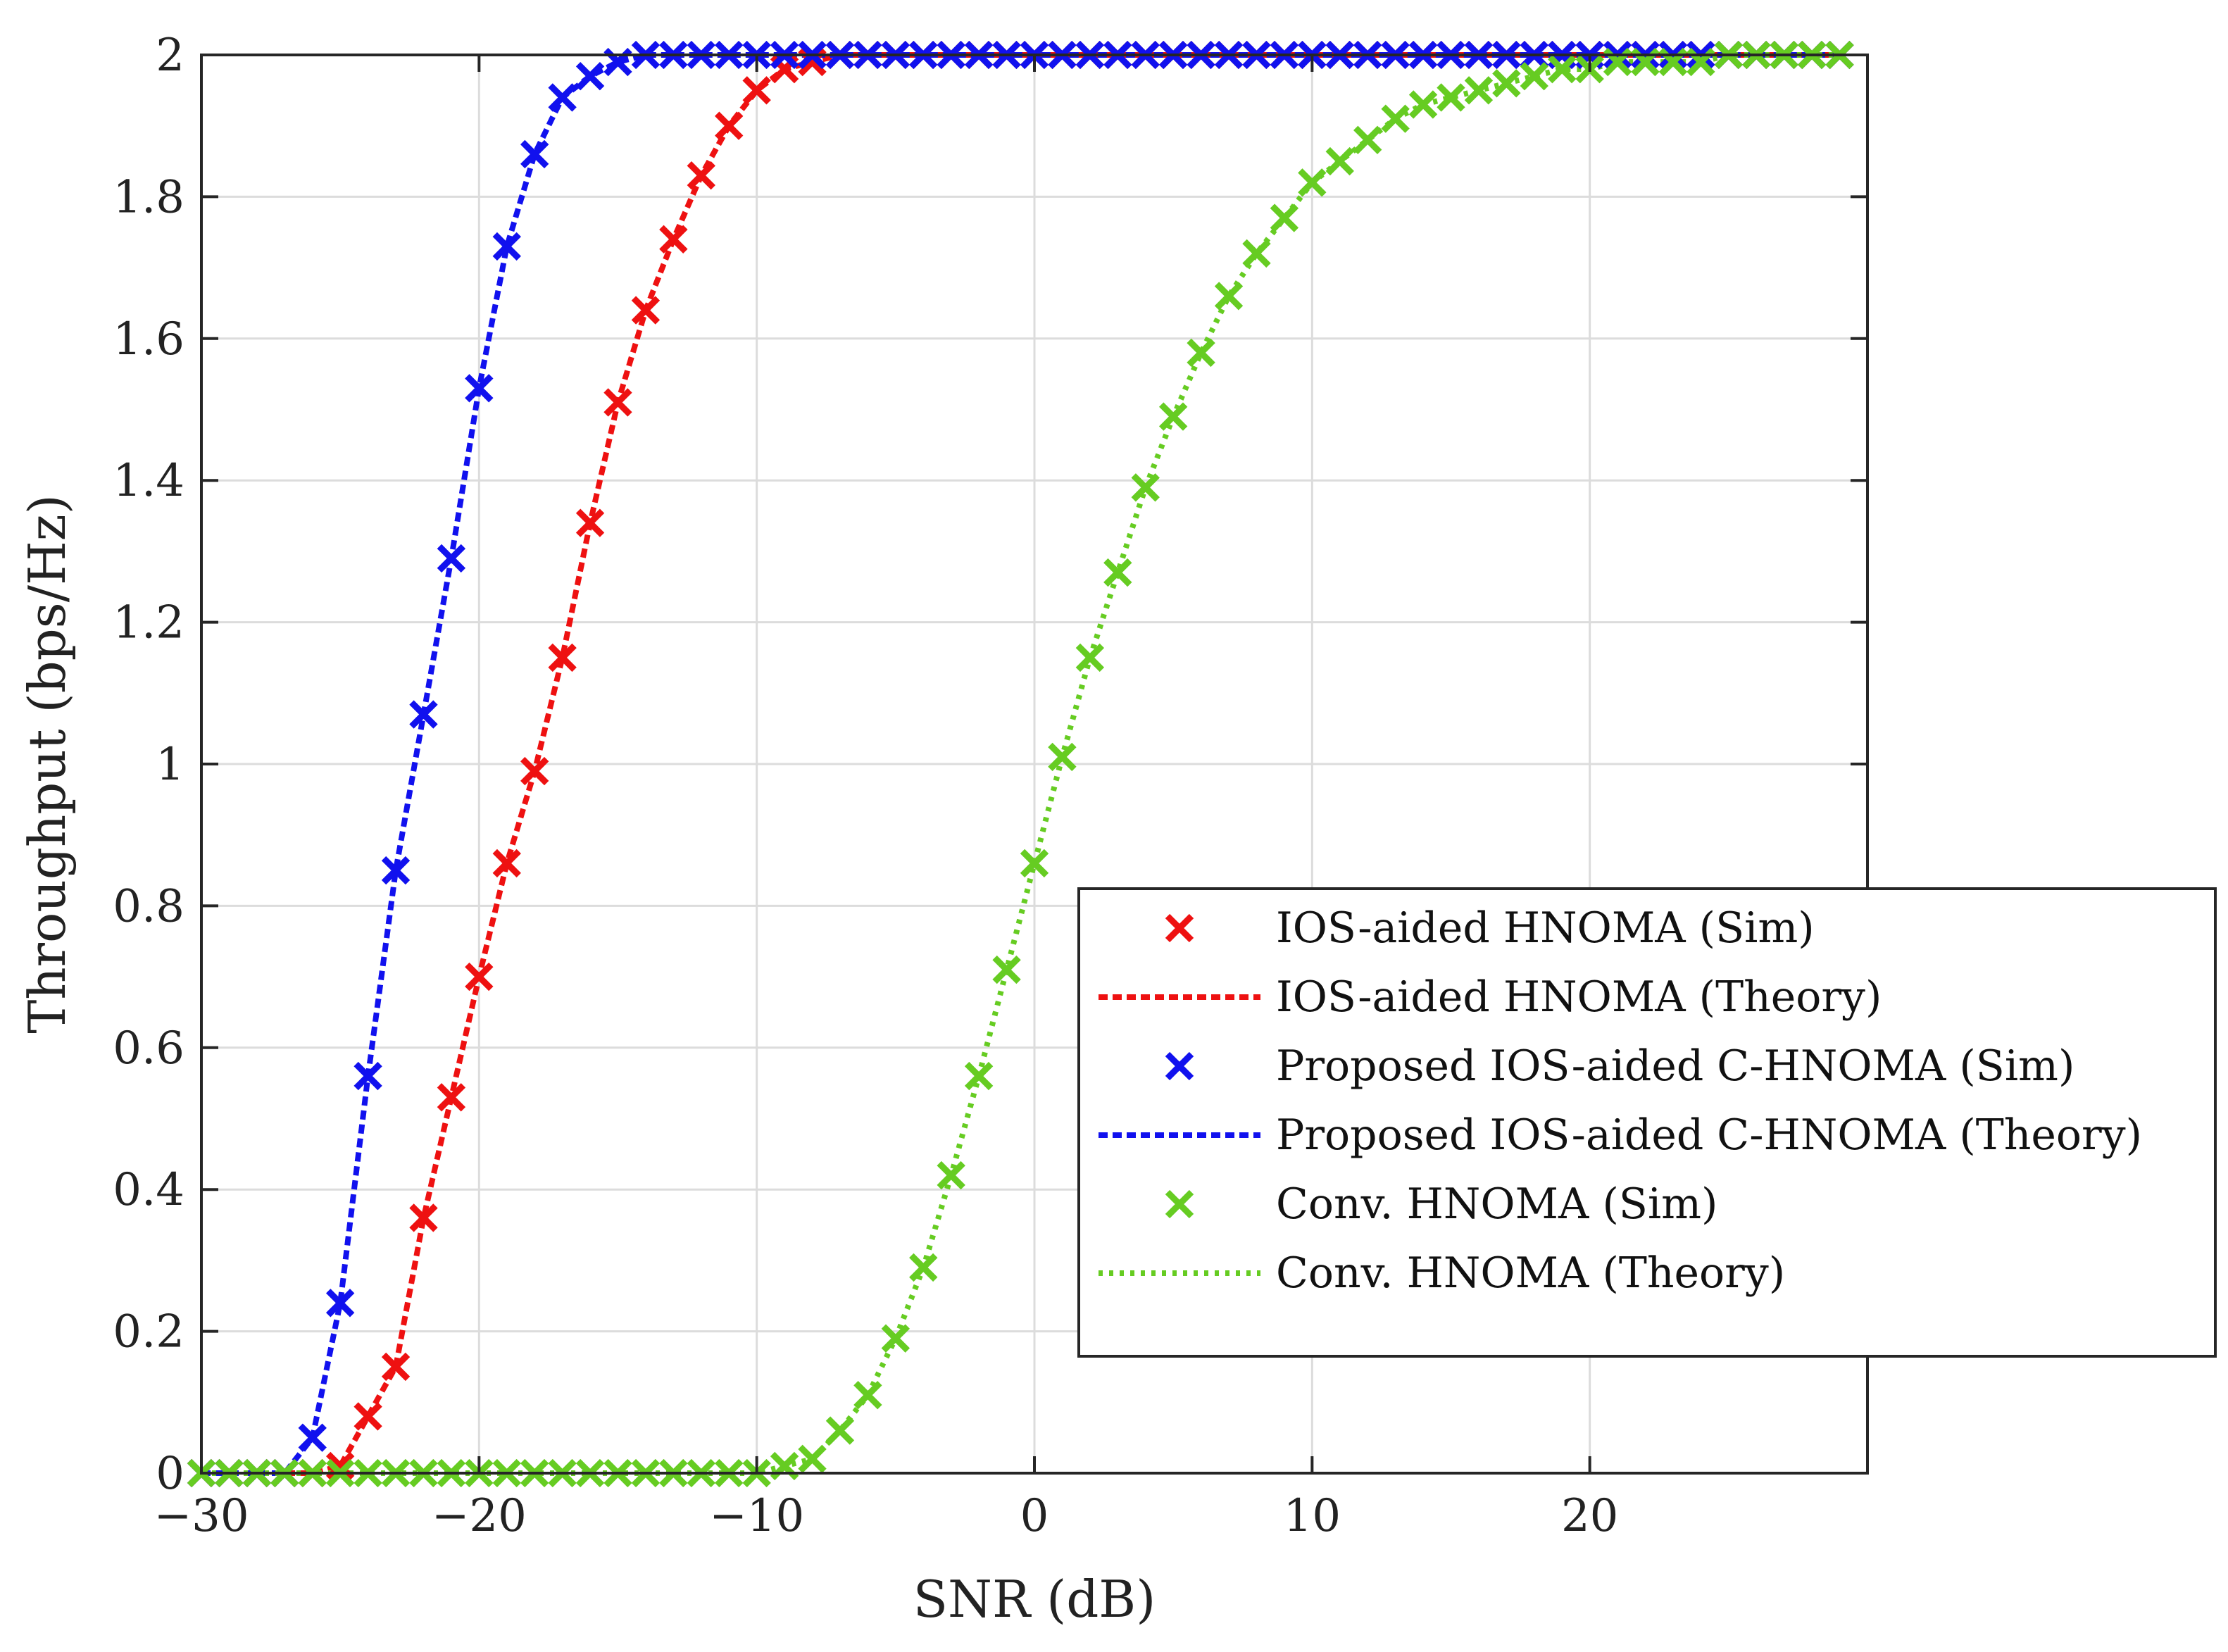 The width and height of the screenshot is (2228, 1652). Describe the element at coordinates (1034, 1599) in the screenshot. I see `x-axis-label: SNR (dB)` at that location.